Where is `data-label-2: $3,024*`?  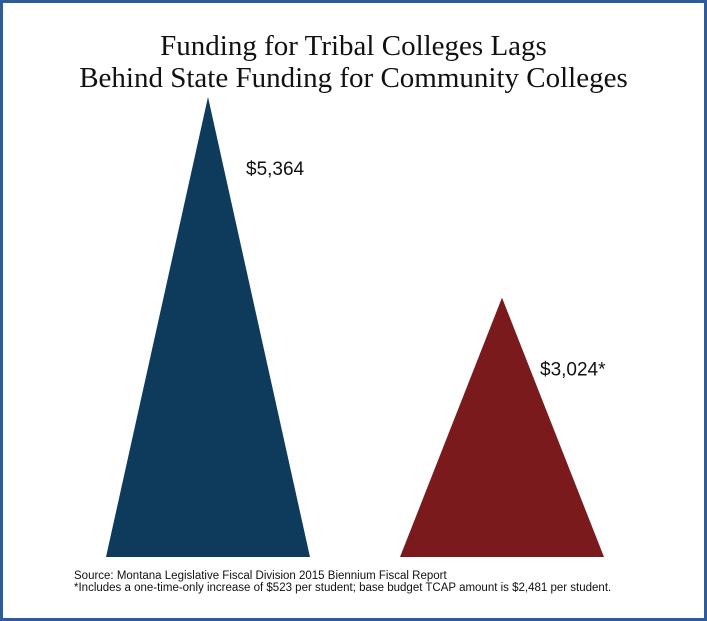
data-label-2: $3,024* is located at coordinates (573, 370).